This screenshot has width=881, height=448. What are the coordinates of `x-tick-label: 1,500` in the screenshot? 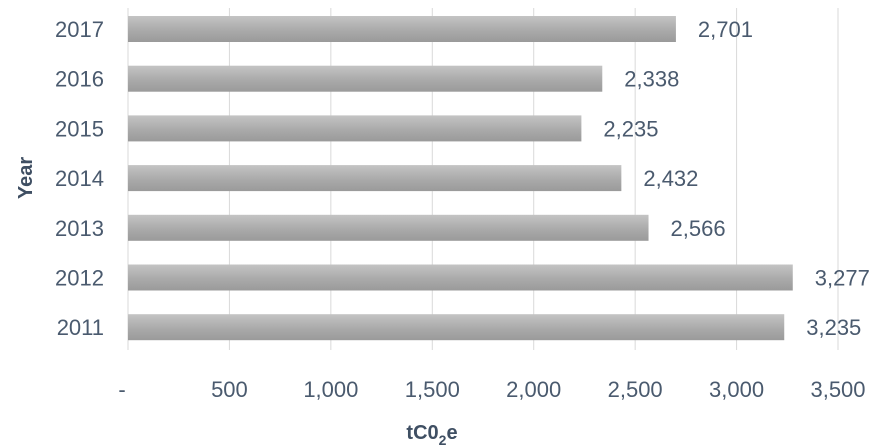 It's located at (432, 389).